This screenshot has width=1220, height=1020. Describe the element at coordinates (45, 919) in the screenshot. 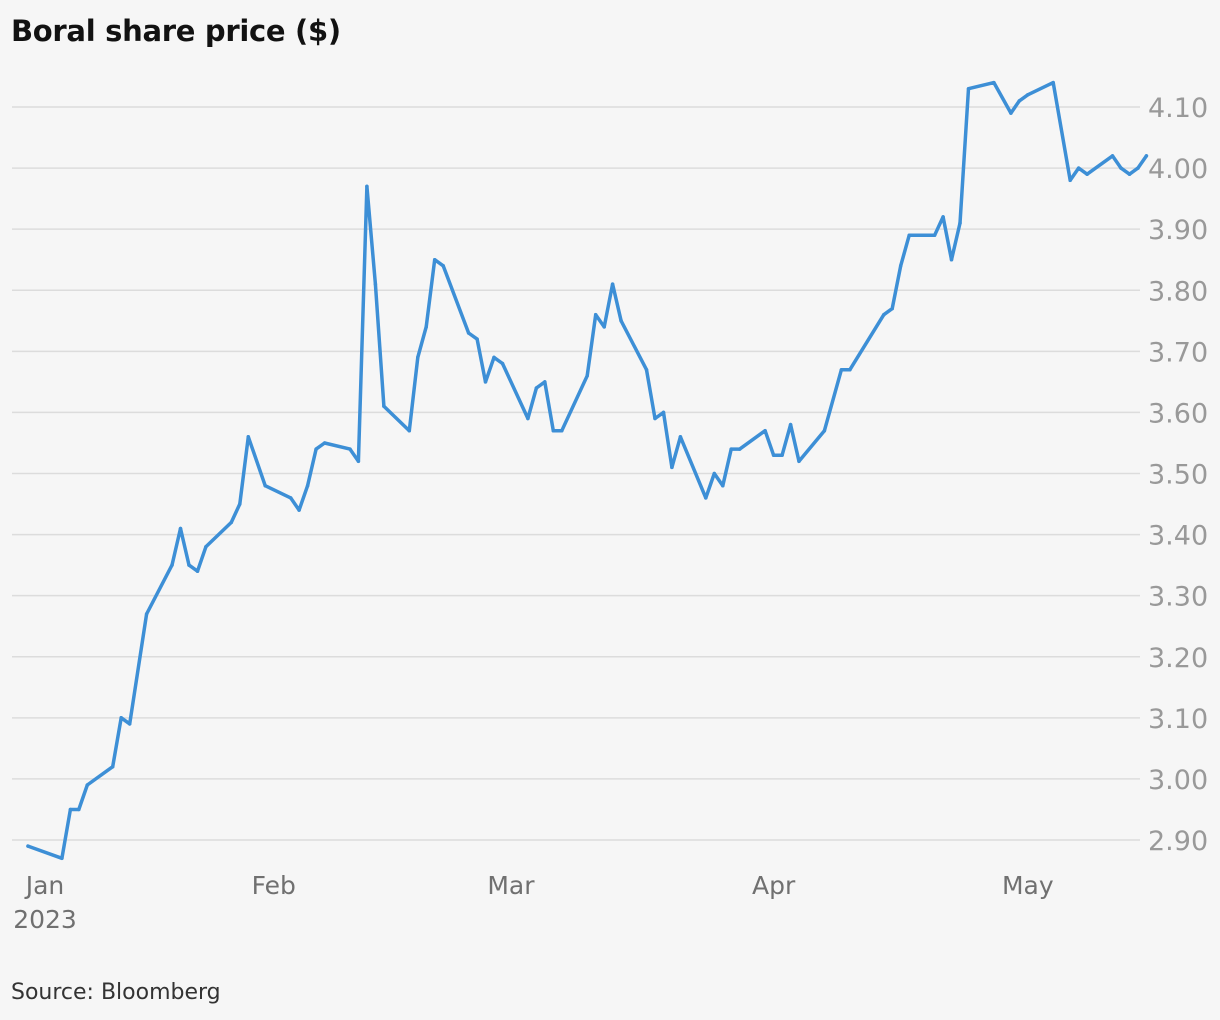

I see `x-tick-sublabel: 2023` at that location.